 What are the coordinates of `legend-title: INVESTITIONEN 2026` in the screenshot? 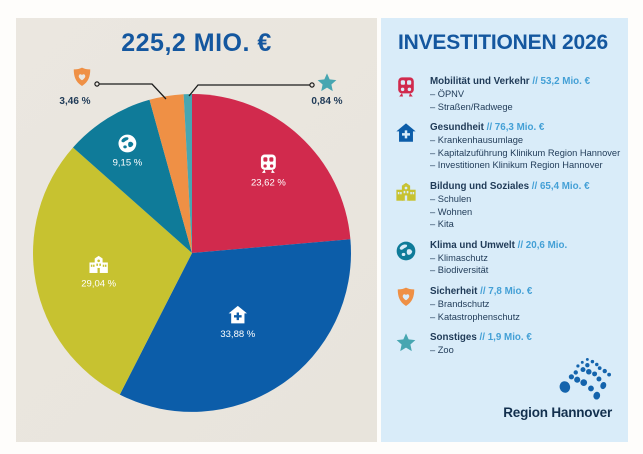 It's located at (503, 42).